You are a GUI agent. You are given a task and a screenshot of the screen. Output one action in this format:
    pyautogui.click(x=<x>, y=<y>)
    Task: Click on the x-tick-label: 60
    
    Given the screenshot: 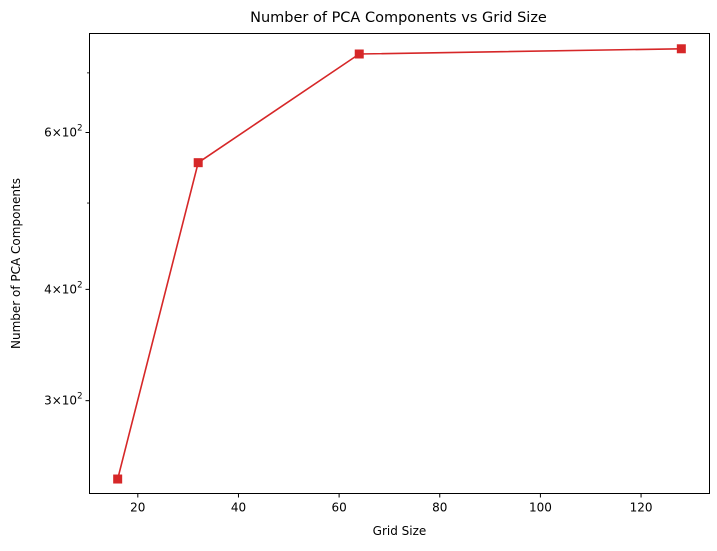 What is the action you would take?
    pyautogui.click(x=338, y=508)
    